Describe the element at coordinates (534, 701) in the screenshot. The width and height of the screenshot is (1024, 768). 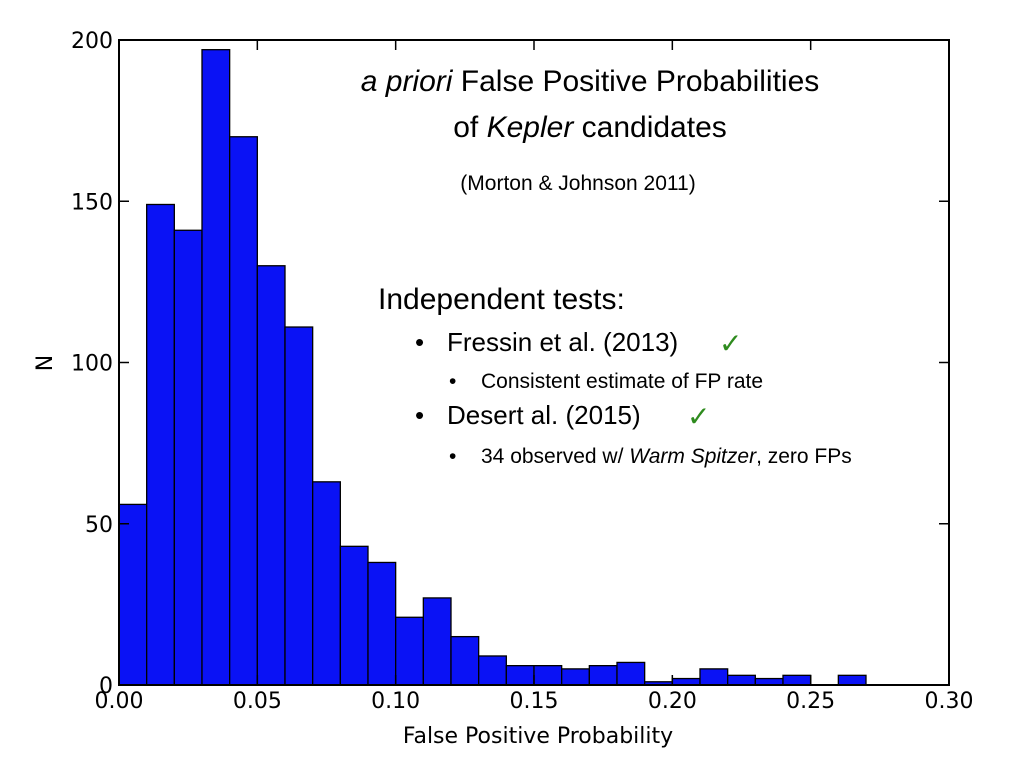
I see `x-tick-label: 0.15` at that location.